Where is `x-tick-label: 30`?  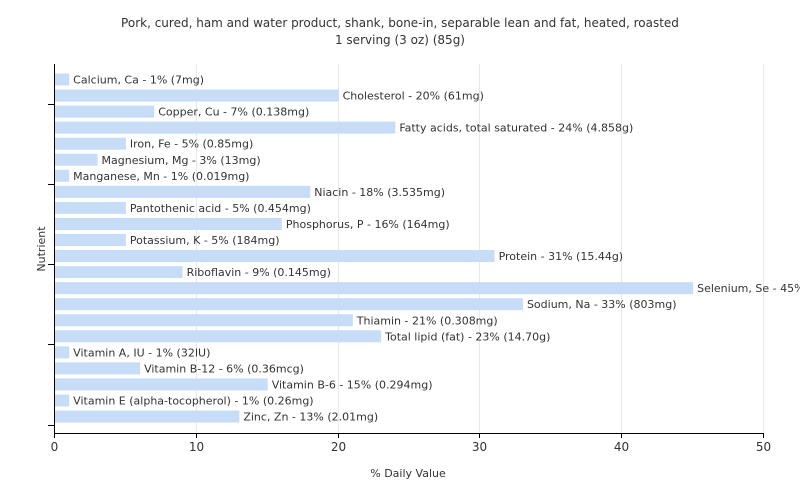
x-tick-label: 30 is located at coordinates (479, 447).